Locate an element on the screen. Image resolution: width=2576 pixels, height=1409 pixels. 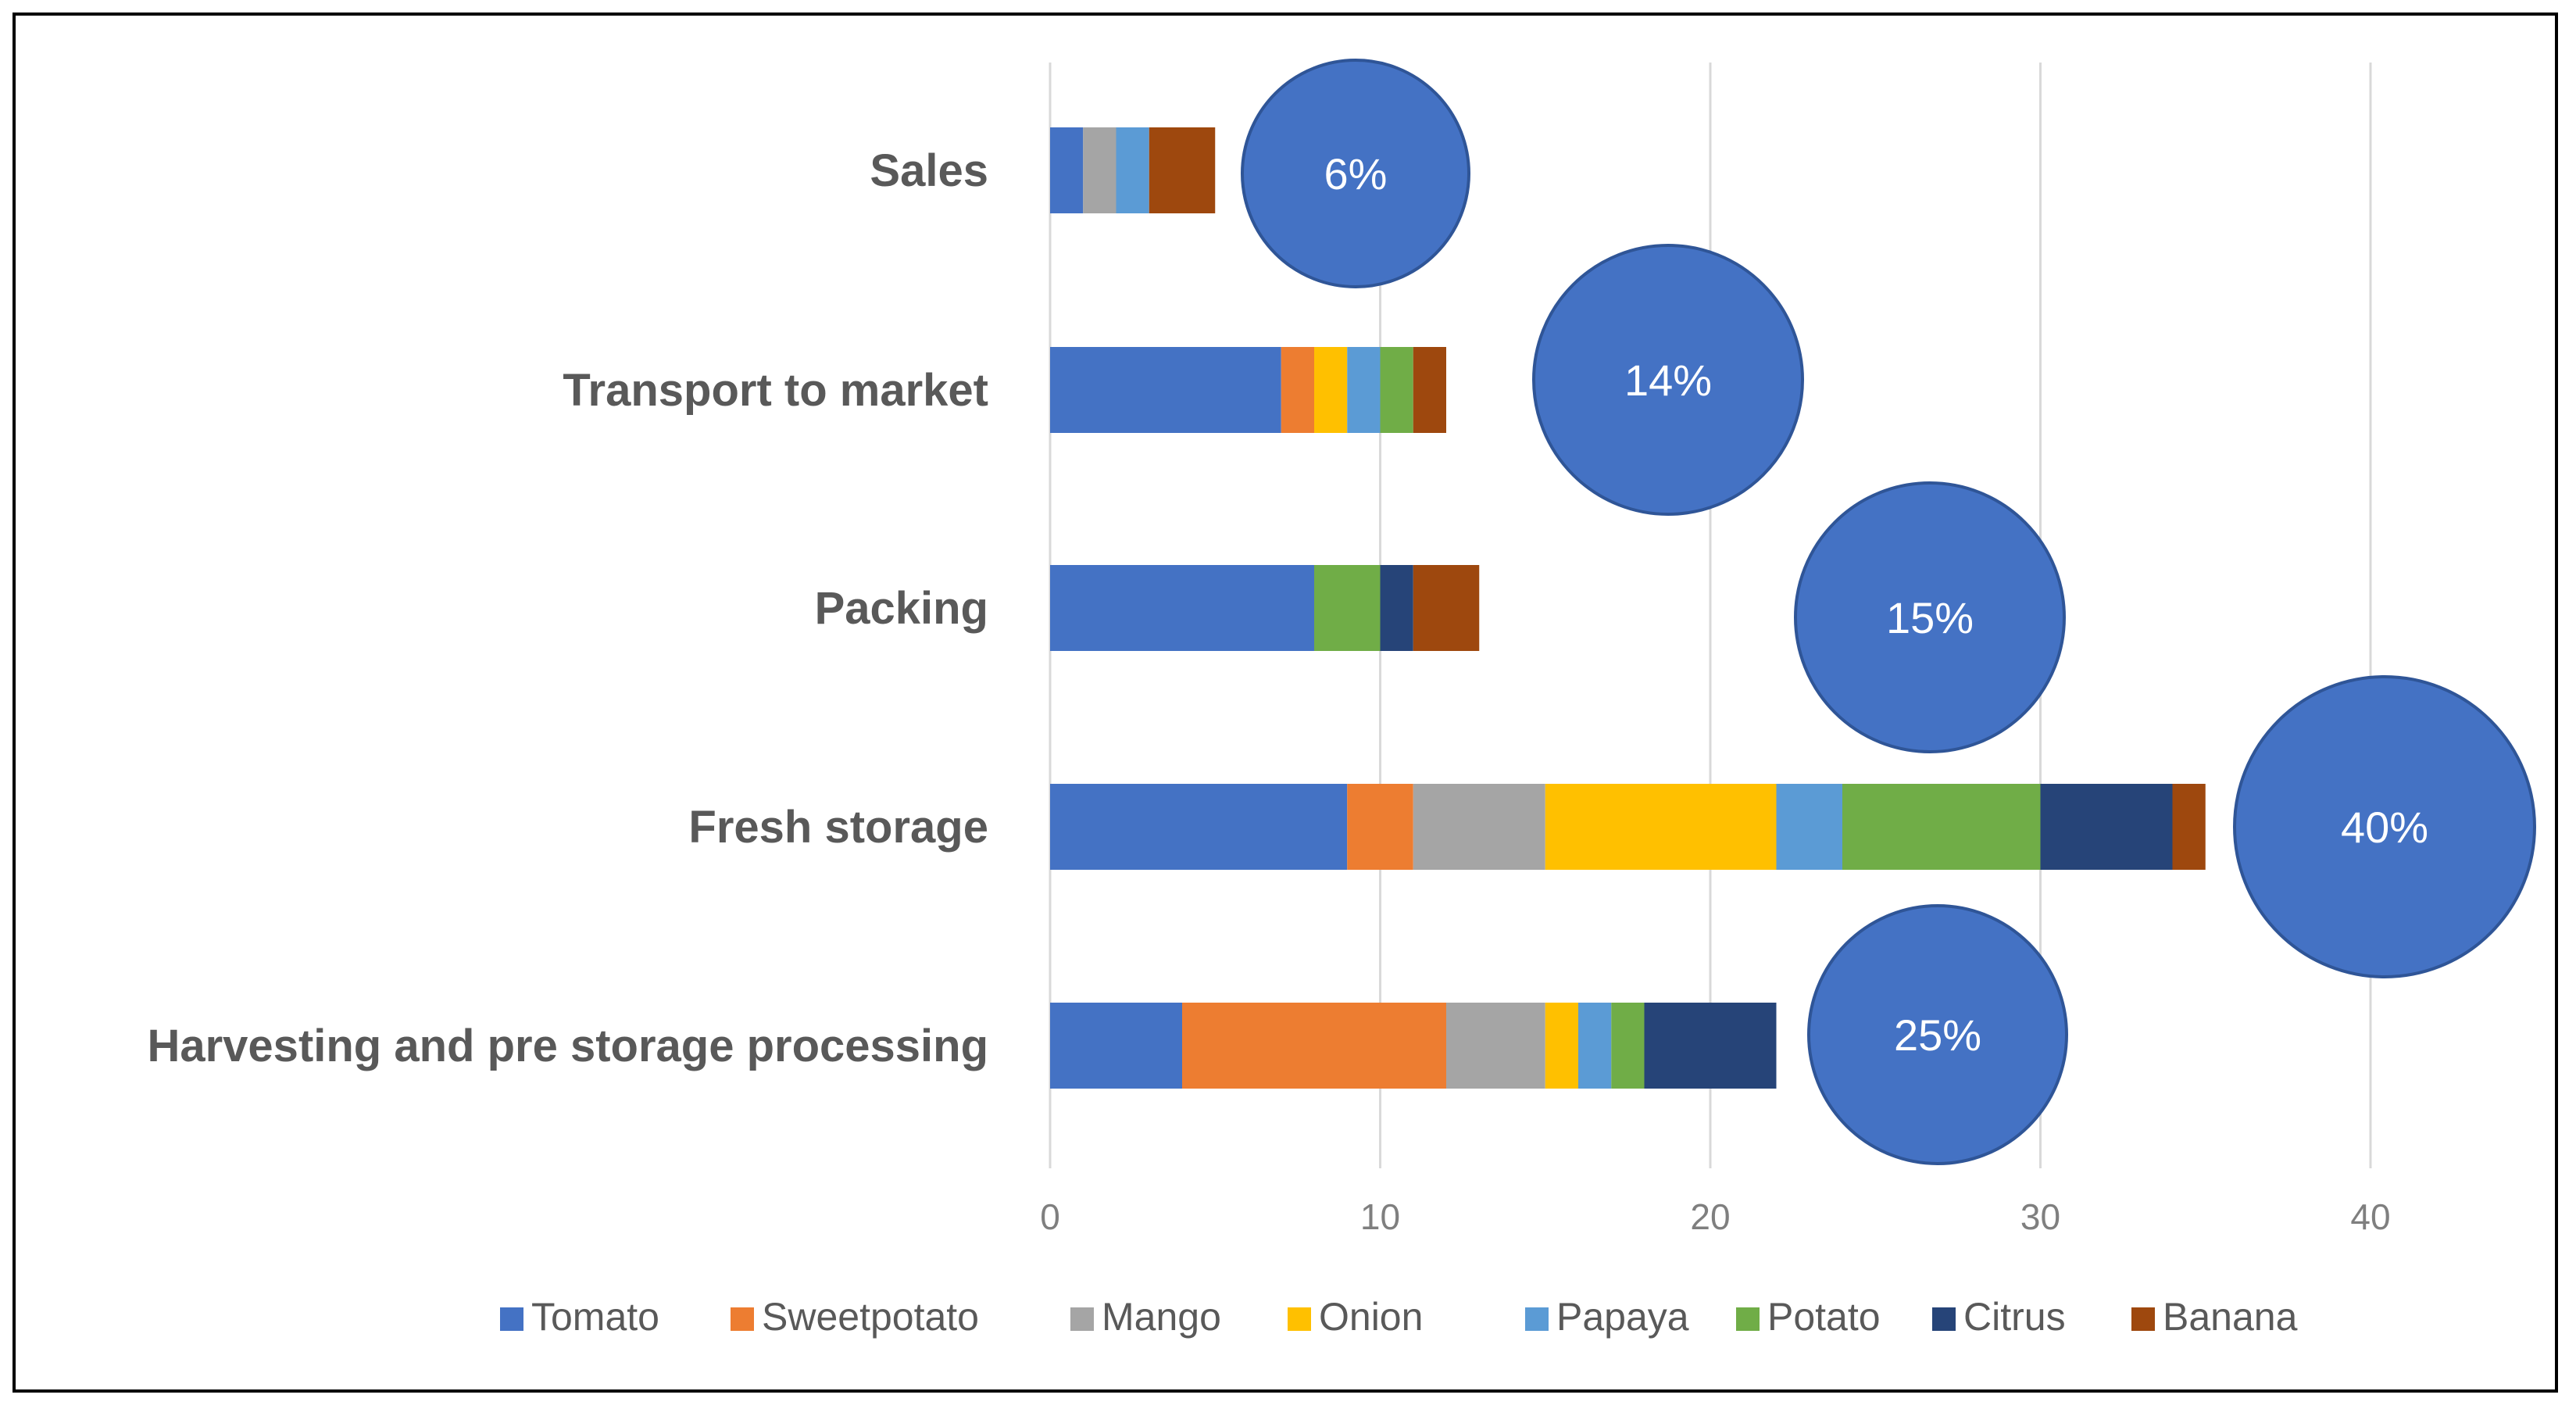
category-label-4: Harvesting and pre storage processing is located at coordinates (568, 1046).